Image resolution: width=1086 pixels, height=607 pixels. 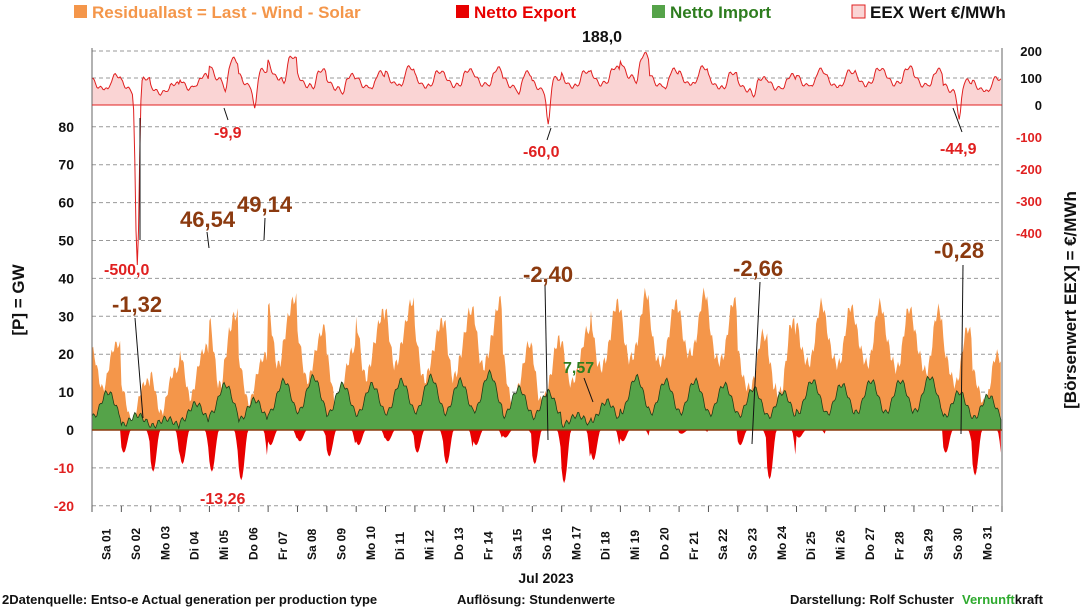 I want to click on day-label: Do 27, so click(x=870, y=543).